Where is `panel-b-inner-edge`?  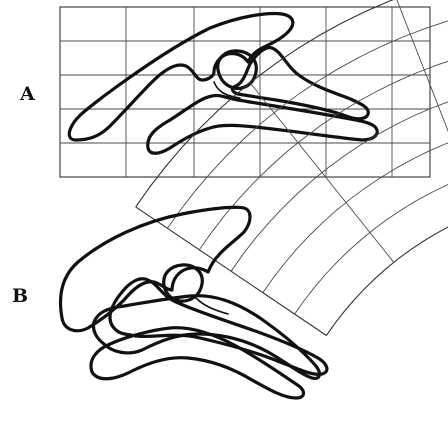 panel-b-inner-edge is located at coordinates (212, 306).